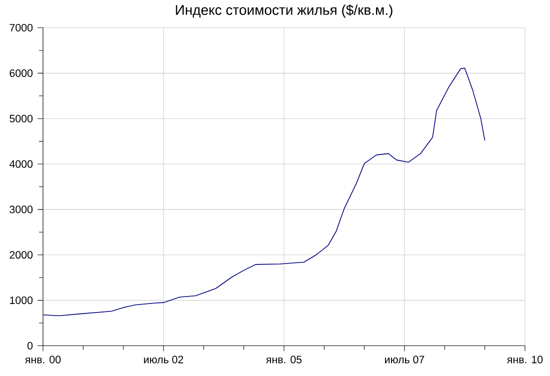 The width and height of the screenshot is (550, 376). I want to click on y-tick-label: 1000, so click(21, 300).